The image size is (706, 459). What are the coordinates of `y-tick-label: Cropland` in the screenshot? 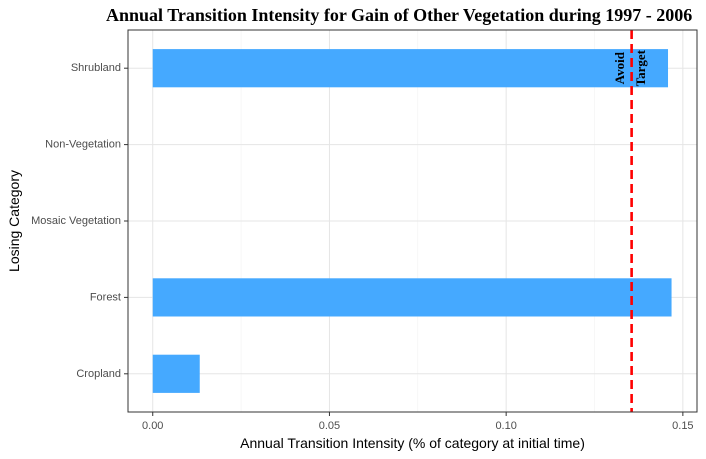 It's located at (98, 374).